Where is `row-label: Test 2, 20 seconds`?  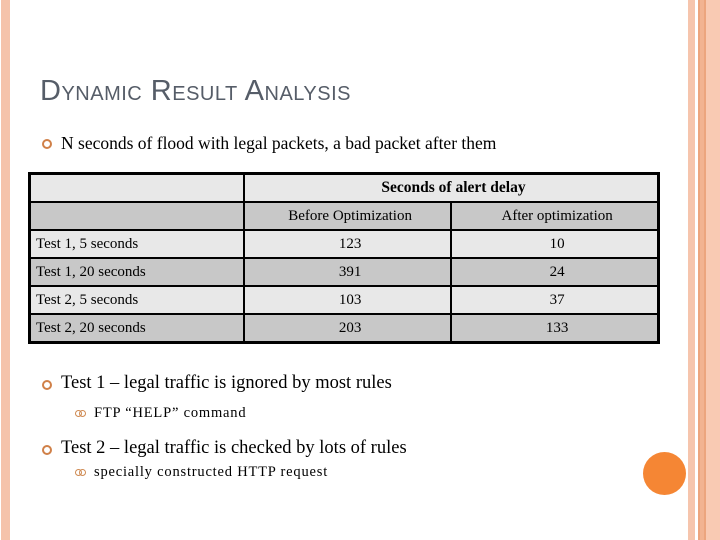 row-label: Test 2, 20 seconds is located at coordinates (136, 328).